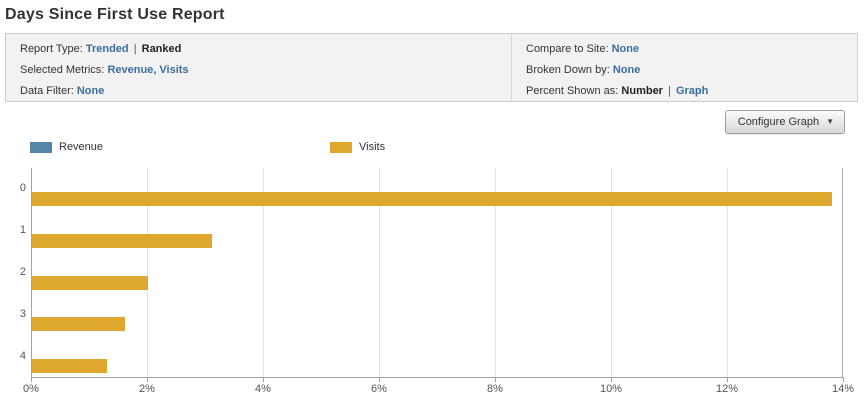 Image resolution: width=865 pixels, height=408 pixels. I want to click on x-tick-label-12%: 12%, so click(727, 389).